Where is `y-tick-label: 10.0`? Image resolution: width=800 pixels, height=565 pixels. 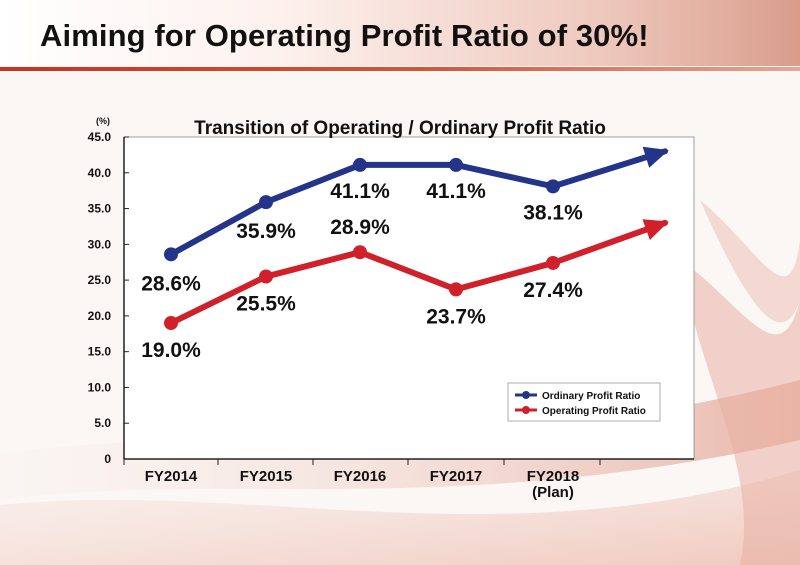
y-tick-label: 10.0 is located at coordinates (100, 387).